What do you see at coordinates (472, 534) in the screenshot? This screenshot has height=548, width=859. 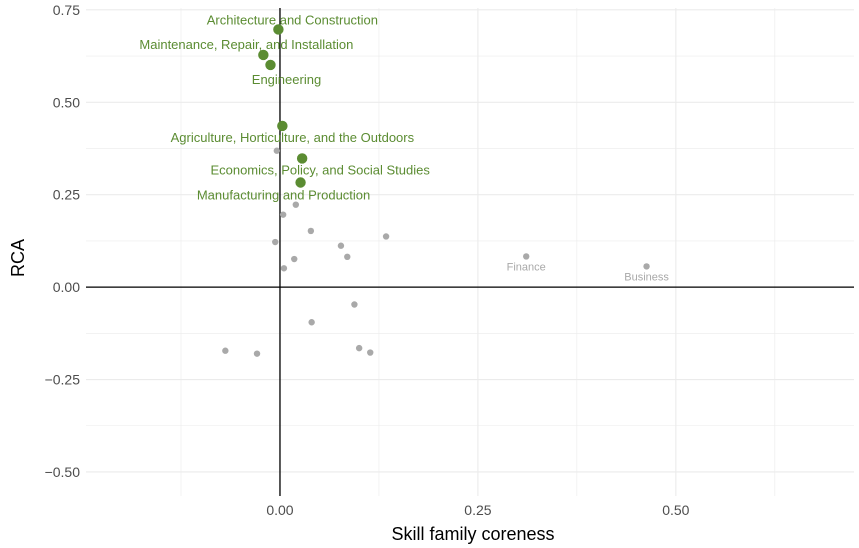 I see `x-axis-title: Skill family coreness` at bounding box center [472, 534].